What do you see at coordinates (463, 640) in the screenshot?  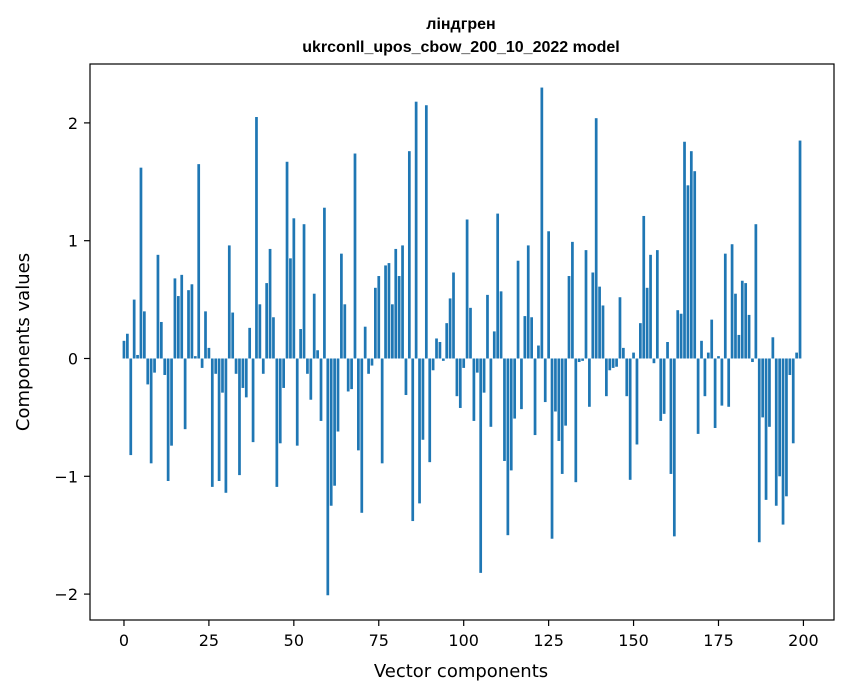 I see `x-tick-label: 100` at bounding box center [463, 640].